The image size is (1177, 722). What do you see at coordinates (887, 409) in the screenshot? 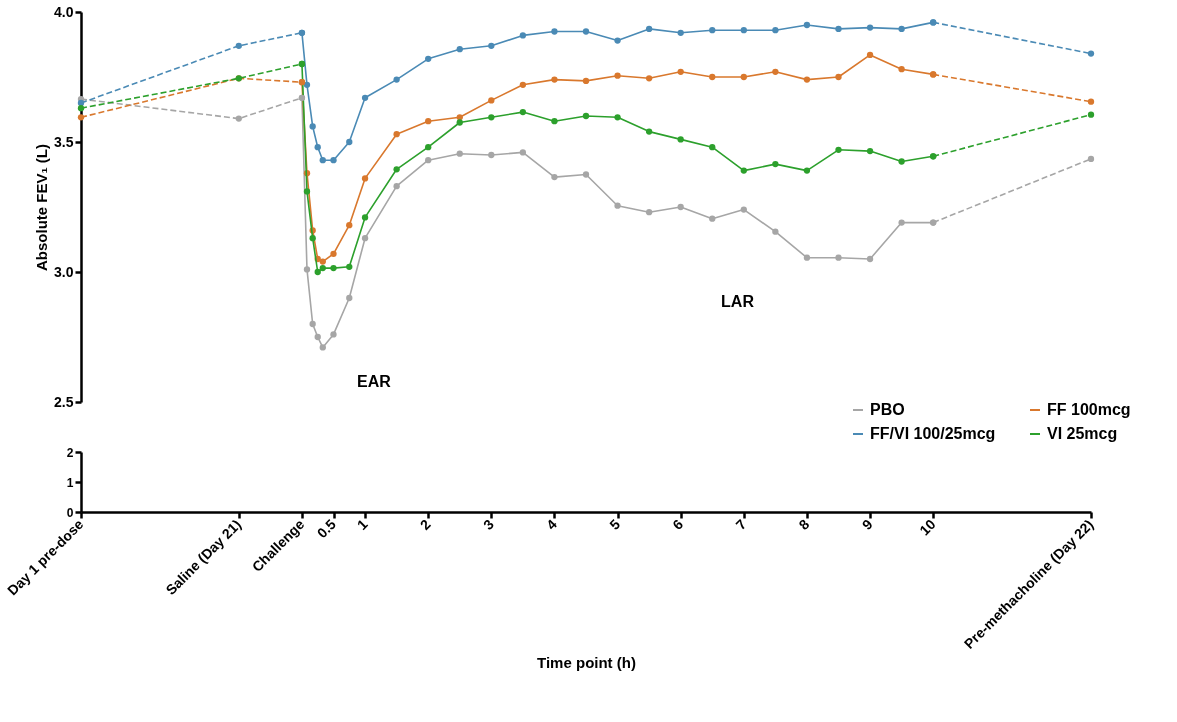
I see `legend-label: PBO` at bounding box center [887, 409].